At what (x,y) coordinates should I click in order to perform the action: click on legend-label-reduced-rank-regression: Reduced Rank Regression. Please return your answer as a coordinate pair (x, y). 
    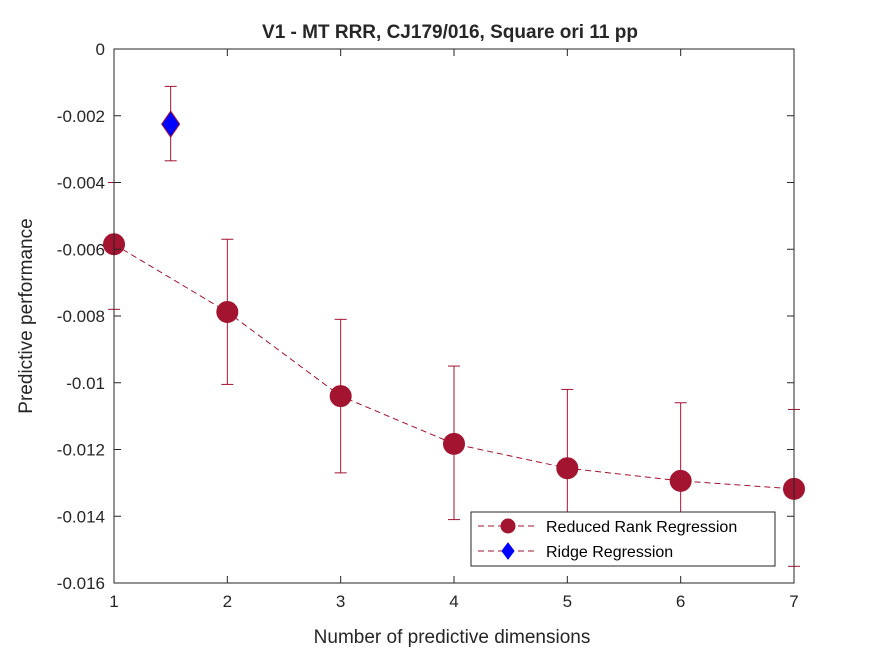
    Looking at the image, I should click on (641, 527).